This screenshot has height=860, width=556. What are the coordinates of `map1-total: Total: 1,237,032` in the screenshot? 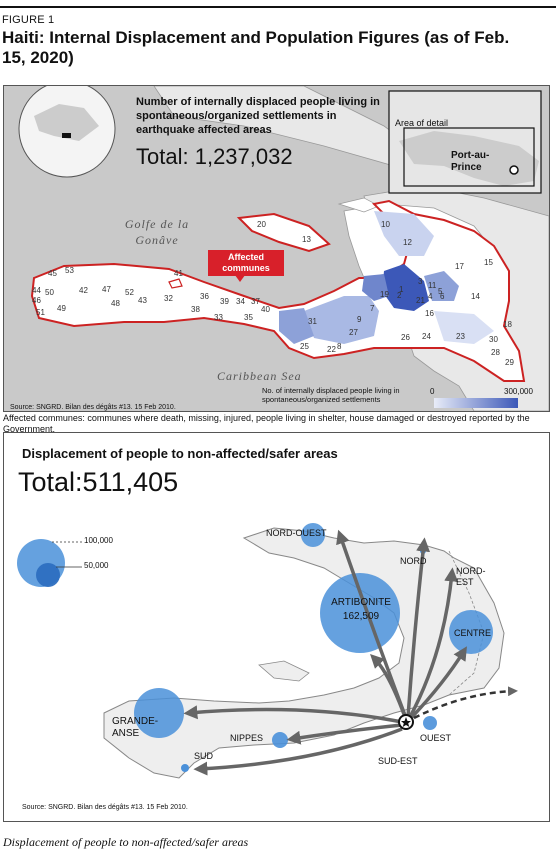 It's located at (214, 157).